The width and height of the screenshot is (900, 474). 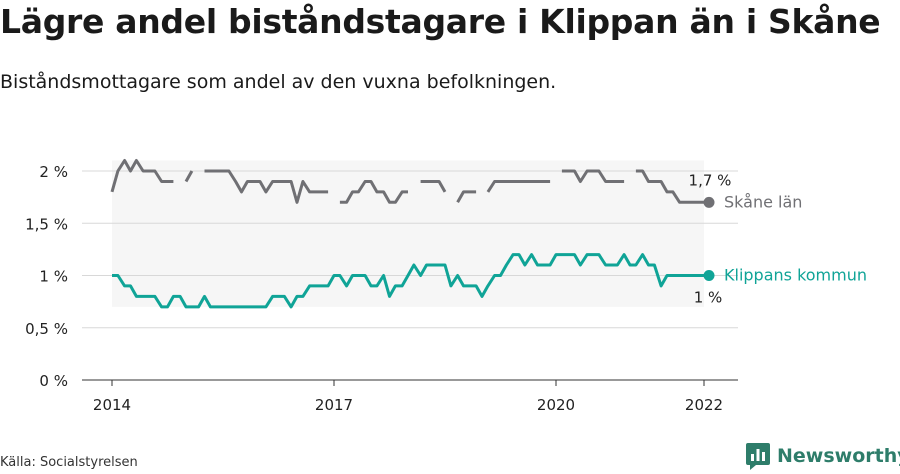 What do you see at coordinates (408, 397) in the screenshot?
I see `x-axis: 2014 2017 2020 2022` at bounding box center [408, 397].